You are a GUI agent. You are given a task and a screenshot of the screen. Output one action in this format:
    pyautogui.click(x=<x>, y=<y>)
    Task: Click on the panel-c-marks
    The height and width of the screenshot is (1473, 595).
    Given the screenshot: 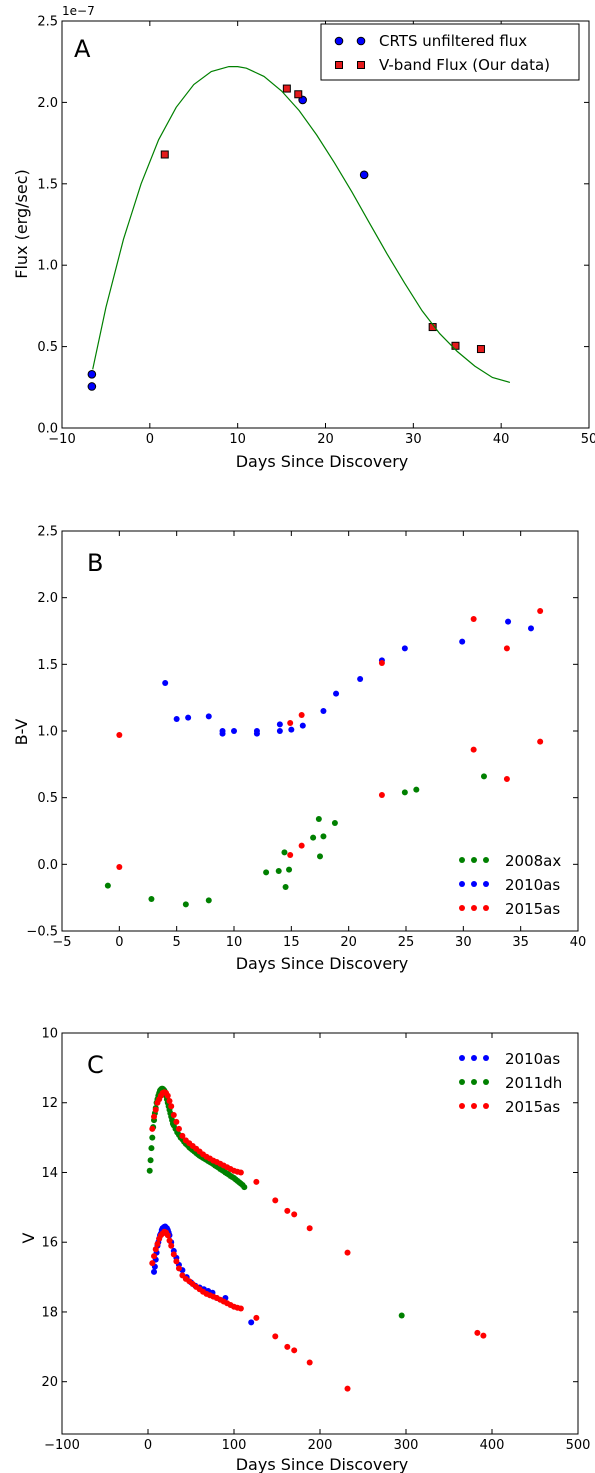 What is the action you would take?
    pyautogui.click(x=316, y=1238)
    